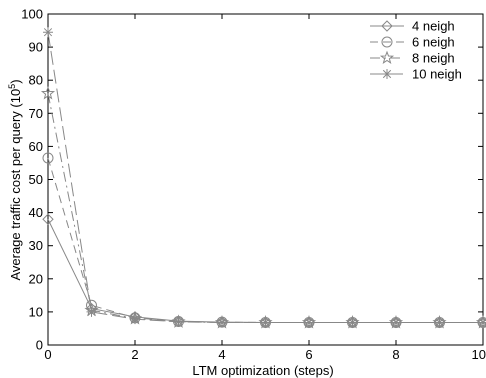 The height and width of the screenshot is (378, 486). I want to click on y-tick-label: 40, so click(36, 212).